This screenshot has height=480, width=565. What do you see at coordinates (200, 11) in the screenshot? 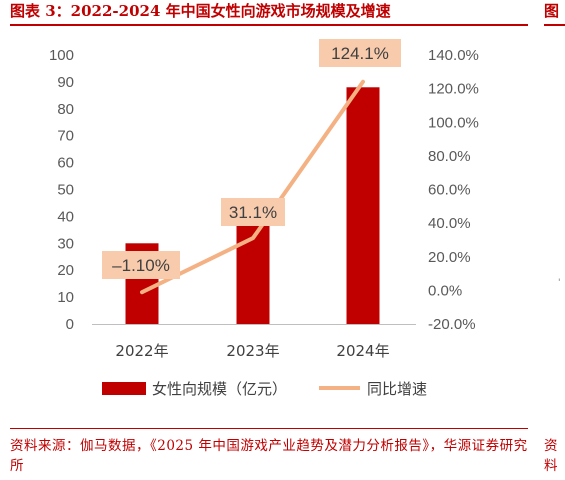
I see `figure-title: 图表 3：2022-2024 年中国女性向游戏市场规模及增速` at bounding box center [200, 11].